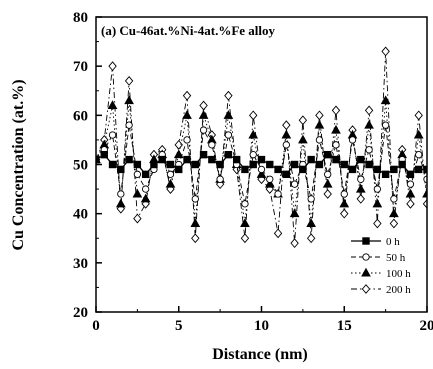 The height and width of the screenshot is (369, 433). What do you see at coordinates (261, 326) in the screenshot?
I see `x-tick-label: 10` at bounding box center [261, 326].